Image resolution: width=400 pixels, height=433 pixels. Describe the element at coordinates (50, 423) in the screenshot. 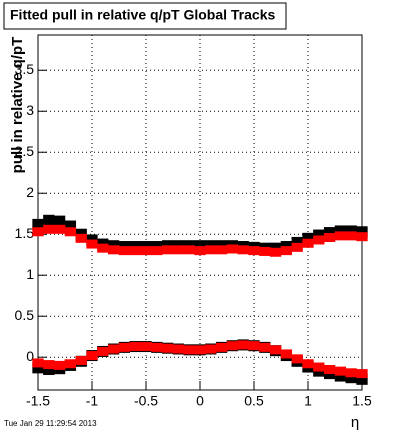

I see `footer-date: Tue Jan 29 11:29:54 2013` at that location.